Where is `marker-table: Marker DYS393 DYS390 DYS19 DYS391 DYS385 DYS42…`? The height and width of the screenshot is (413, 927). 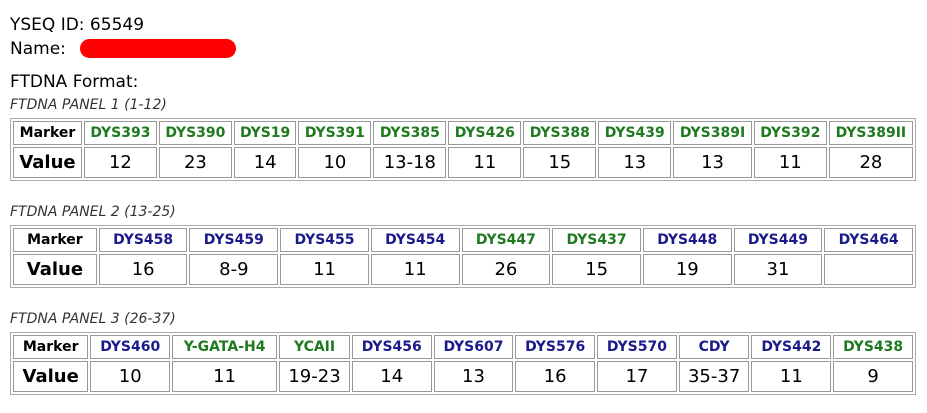
marker-table: Marker DYS393 DYS390 DYS19 DYS391 DYS385 DYS42… is located at coordinates (463, 149).